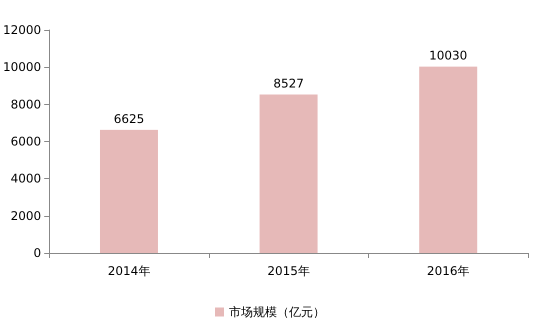  I want to click on data-label: 8527, so click(288, 83).